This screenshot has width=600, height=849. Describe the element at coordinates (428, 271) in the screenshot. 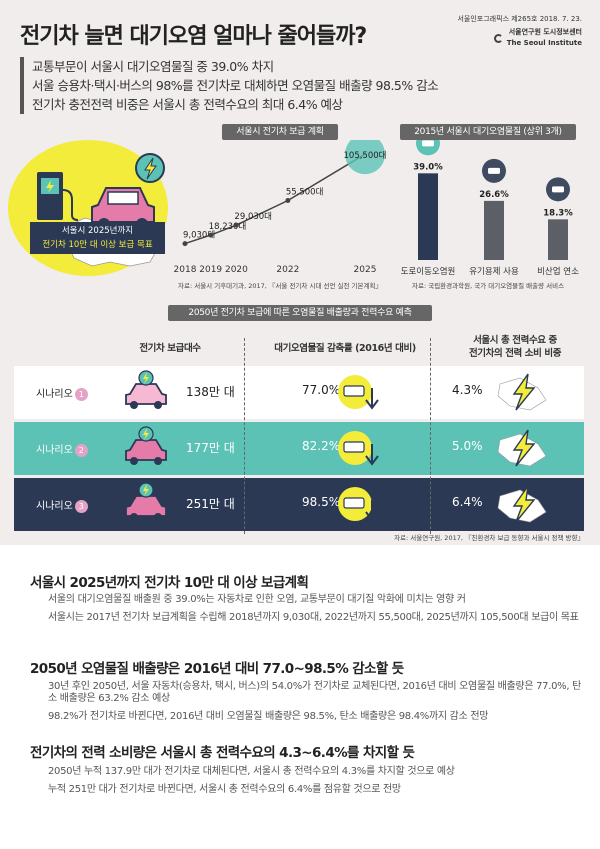

I see `pollutant-category: 도로이동오염원` at that location.